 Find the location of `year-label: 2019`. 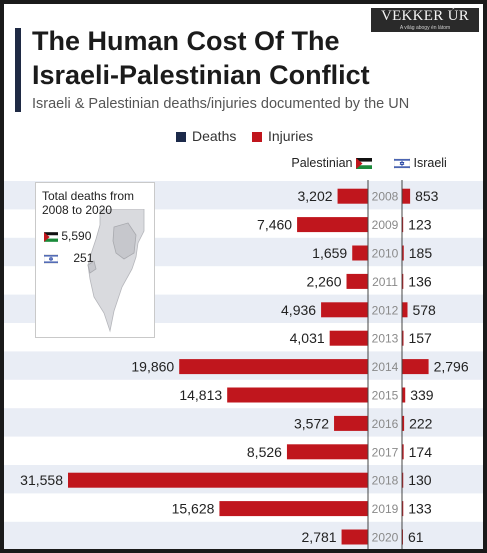

year-label: 2019 is located at coordinates (385, 509).